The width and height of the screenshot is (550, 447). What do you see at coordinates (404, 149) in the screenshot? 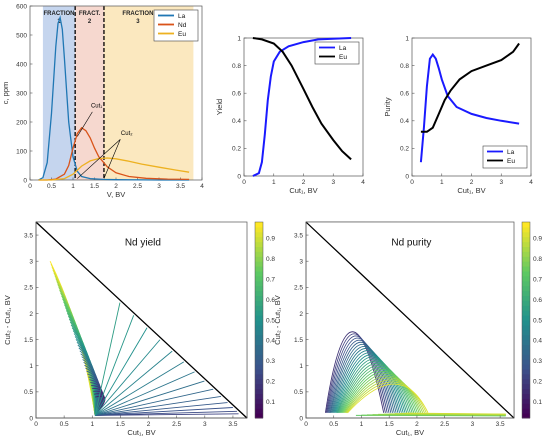
I see `y-tick-label: 0.2` at bounding box center [404, 149].